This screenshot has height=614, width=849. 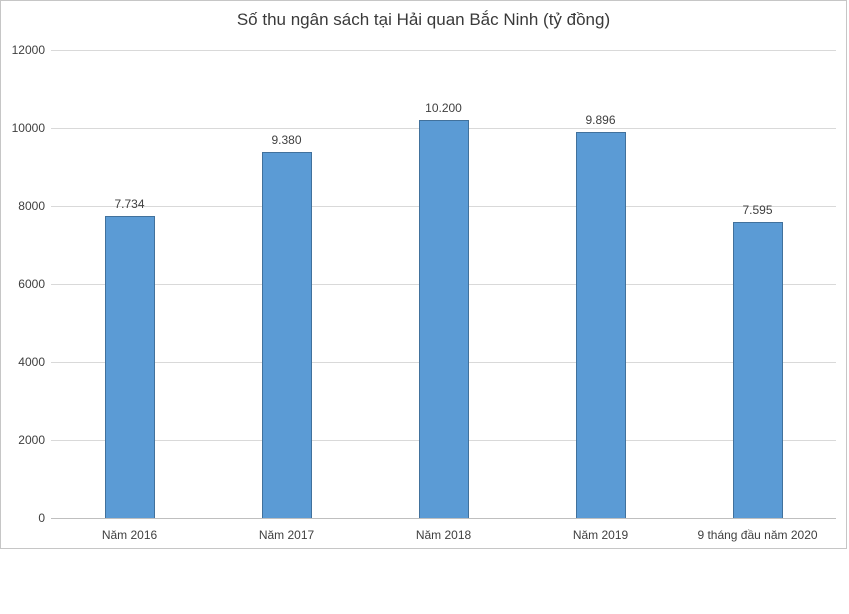 I want to click on bar-value-label: 9.380, so click(x=286, y=140).